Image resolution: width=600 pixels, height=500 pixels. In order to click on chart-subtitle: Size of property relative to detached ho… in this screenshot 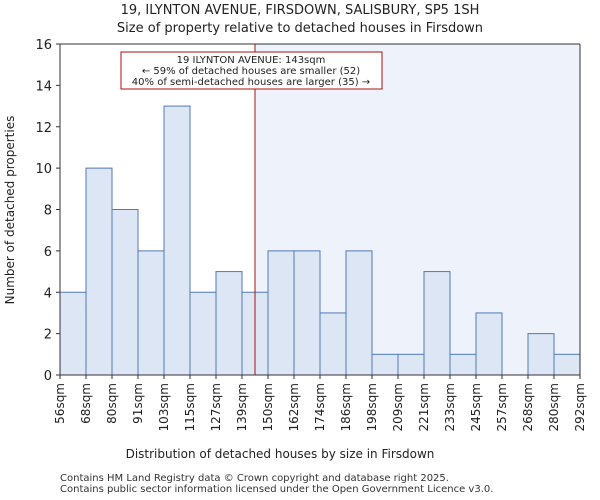, I will do `click(300, 28)`.